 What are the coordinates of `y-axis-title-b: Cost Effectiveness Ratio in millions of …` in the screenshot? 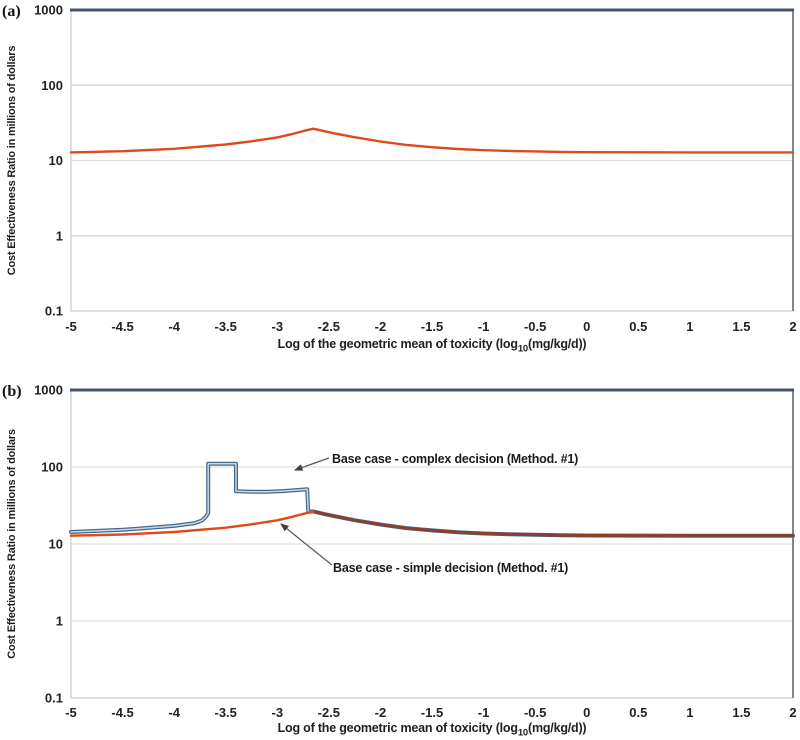 It's located at (12, 544).